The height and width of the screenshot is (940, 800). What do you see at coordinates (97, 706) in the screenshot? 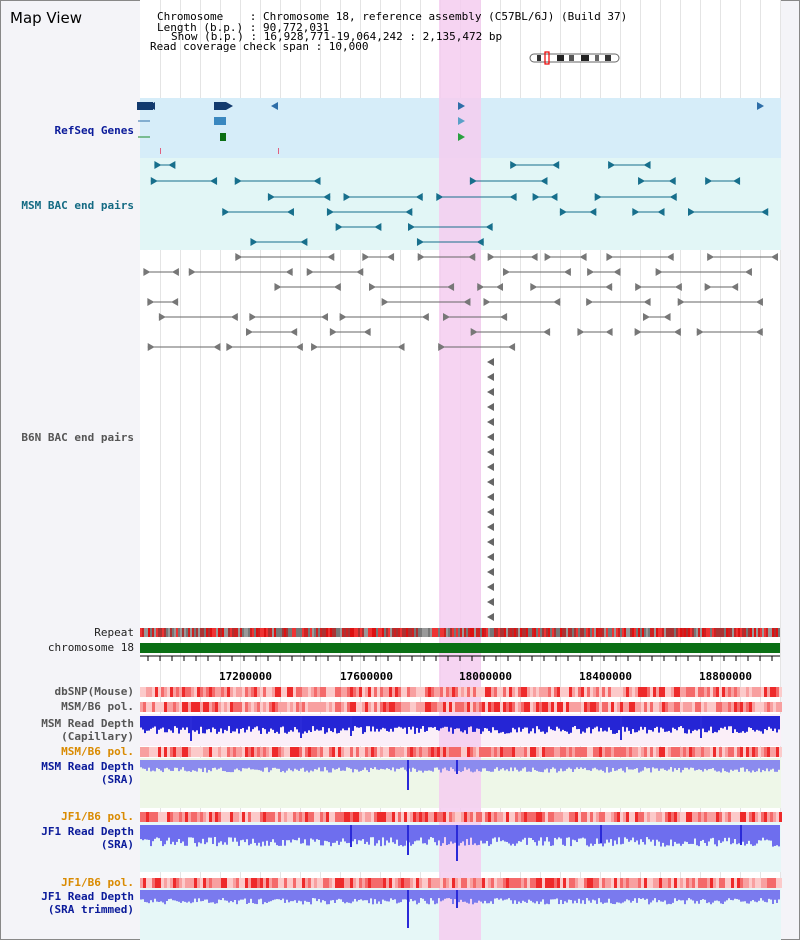
I see `label-msm-b6-pol: MSM/B6 pol.` at bounding box center [97, 706].